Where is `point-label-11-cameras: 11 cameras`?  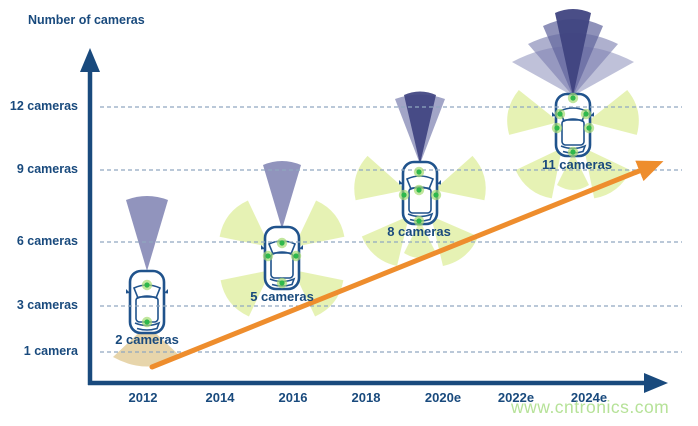
point-label-11-cameras: 11 cameras is located at coordinates (577, 164).